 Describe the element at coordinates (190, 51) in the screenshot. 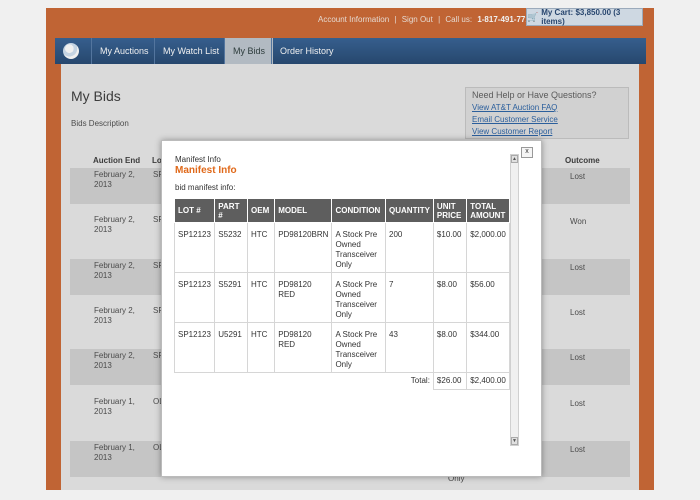

I see `tab-my-watch-list: My Watch List` at that location.